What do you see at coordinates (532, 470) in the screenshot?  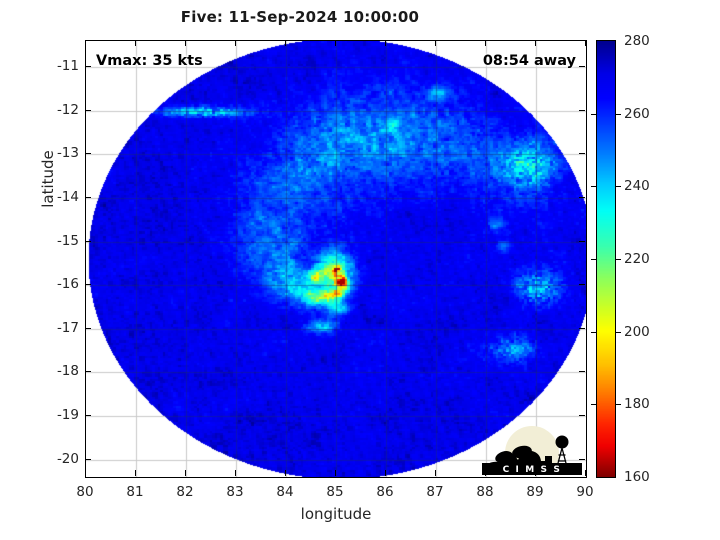 I see `cimss-logo-text: C I M S S` at bounding box center [532, 470].